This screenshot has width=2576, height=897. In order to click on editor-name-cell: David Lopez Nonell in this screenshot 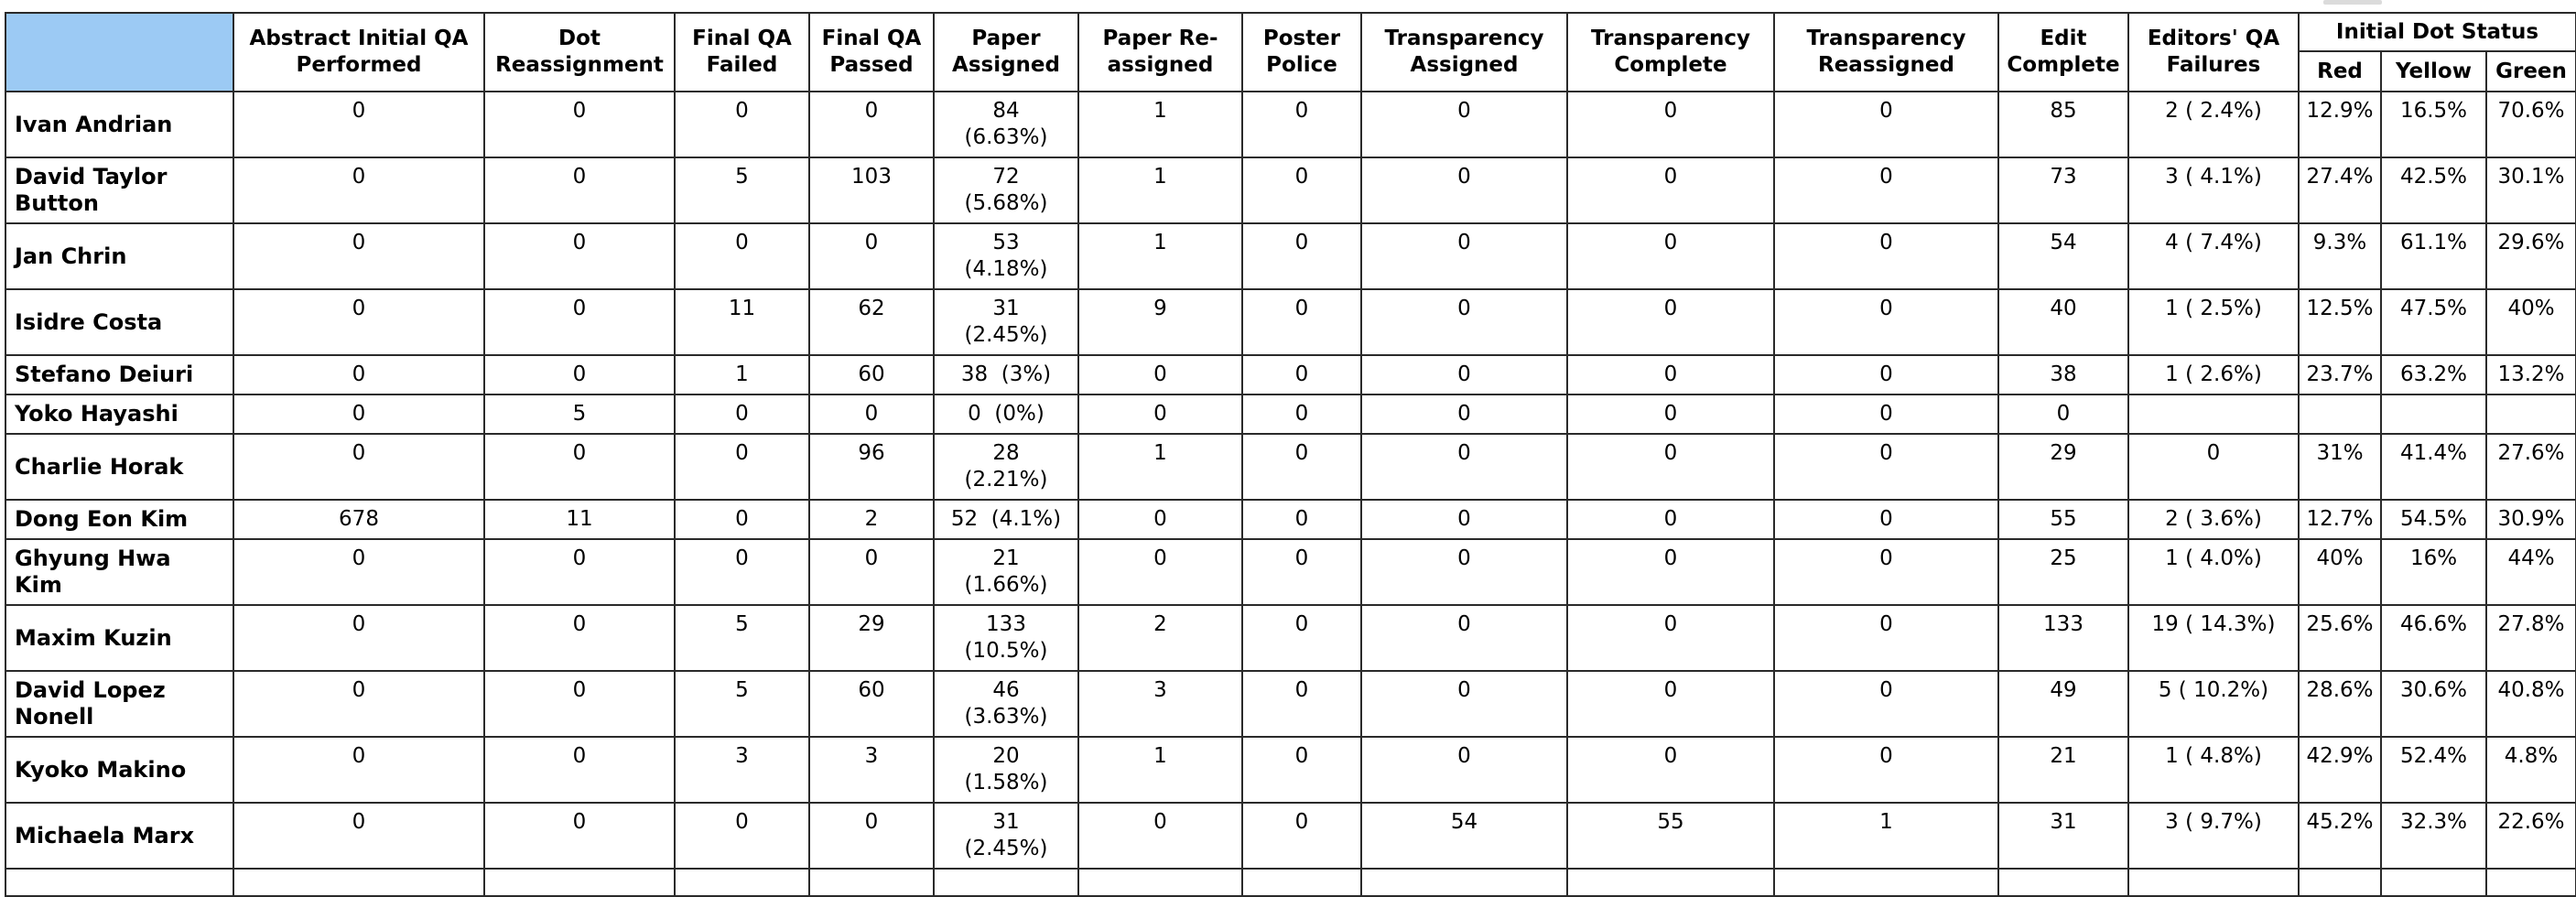, I will do `click(120, 704)`.